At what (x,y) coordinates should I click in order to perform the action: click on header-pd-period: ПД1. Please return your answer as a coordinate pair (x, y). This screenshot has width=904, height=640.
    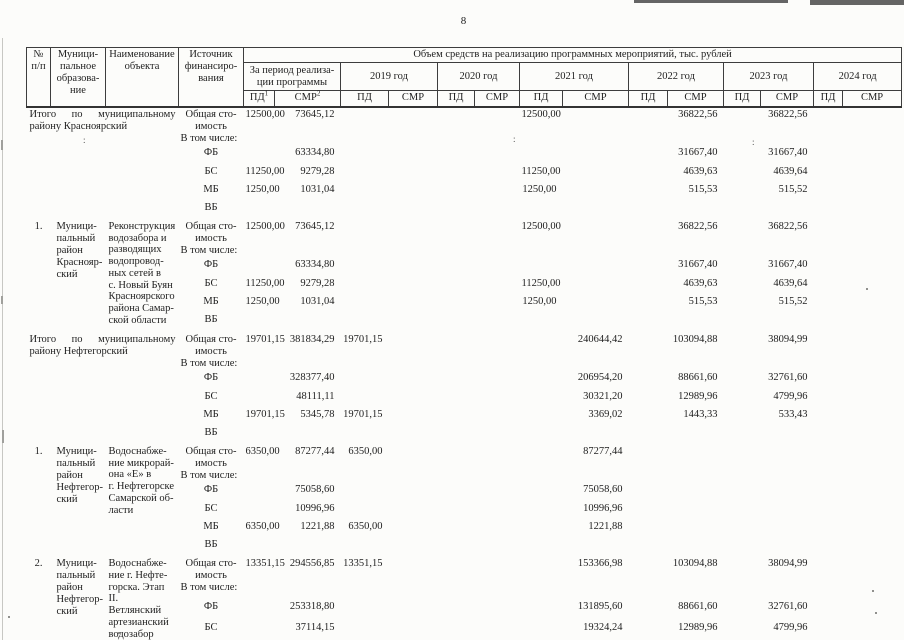
    Looking at the image, I should click on (259, 99).